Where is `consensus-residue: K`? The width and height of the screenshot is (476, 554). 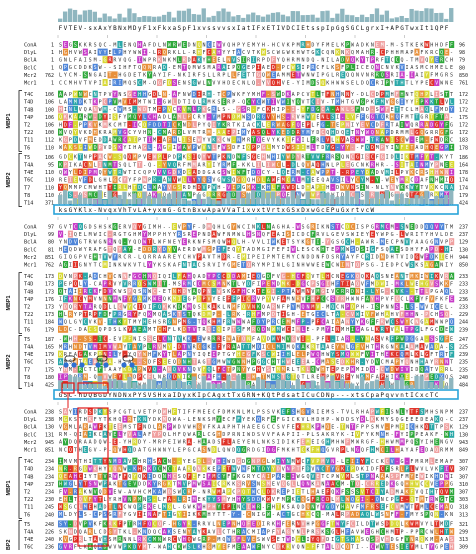 consensus-residue: K is located at coordinates (80, 210).